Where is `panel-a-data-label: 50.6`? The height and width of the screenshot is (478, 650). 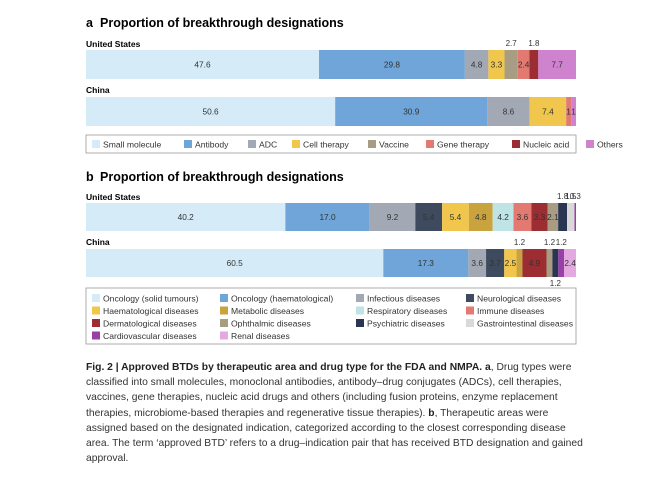 panel-a-data-label: 50.6 is located at coordinates (211, 112).